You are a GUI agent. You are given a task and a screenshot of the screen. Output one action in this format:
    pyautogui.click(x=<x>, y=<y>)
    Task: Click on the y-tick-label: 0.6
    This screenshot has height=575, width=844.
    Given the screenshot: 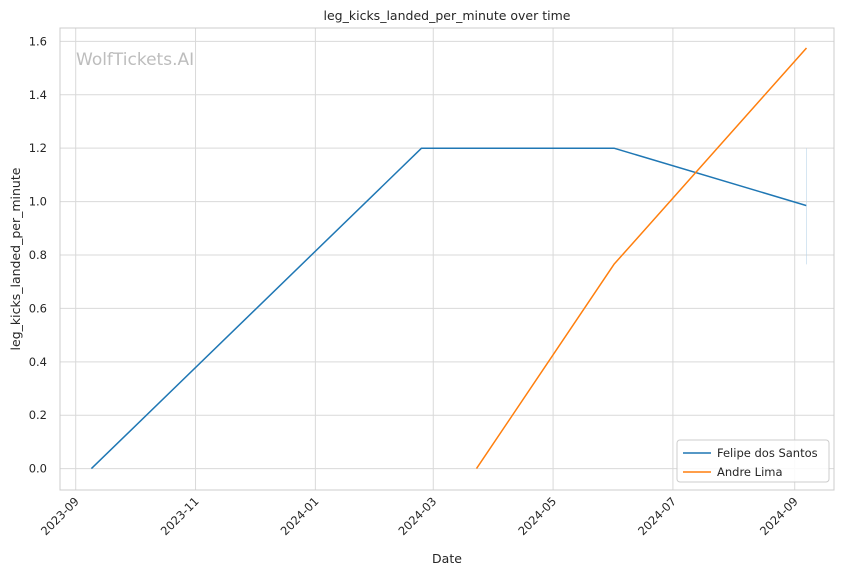 What is the action you would take?
    pyautogui.click(x=38, y=308)
    